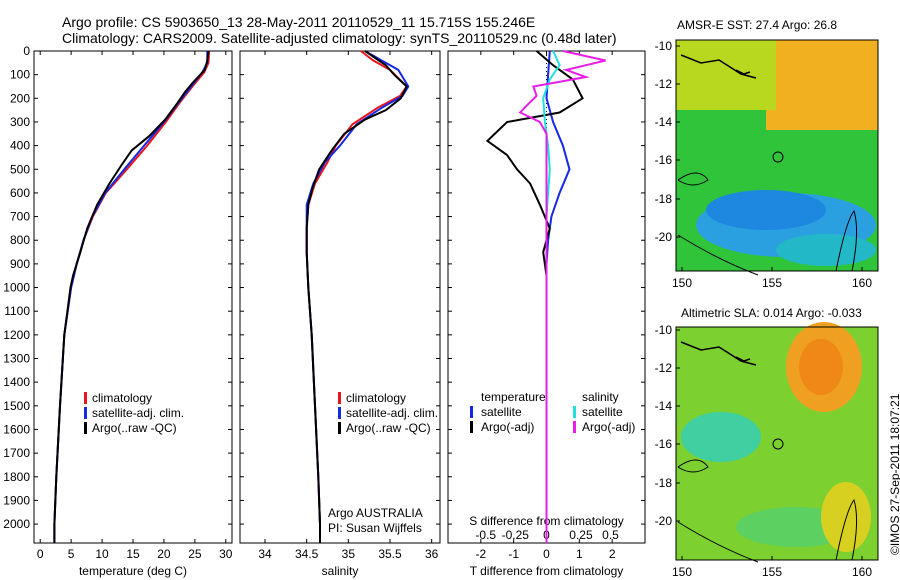  Describe the element at coordinates (513, 397) in the screenshot. I see `diff-legend-temp-head: temperature` at that location.